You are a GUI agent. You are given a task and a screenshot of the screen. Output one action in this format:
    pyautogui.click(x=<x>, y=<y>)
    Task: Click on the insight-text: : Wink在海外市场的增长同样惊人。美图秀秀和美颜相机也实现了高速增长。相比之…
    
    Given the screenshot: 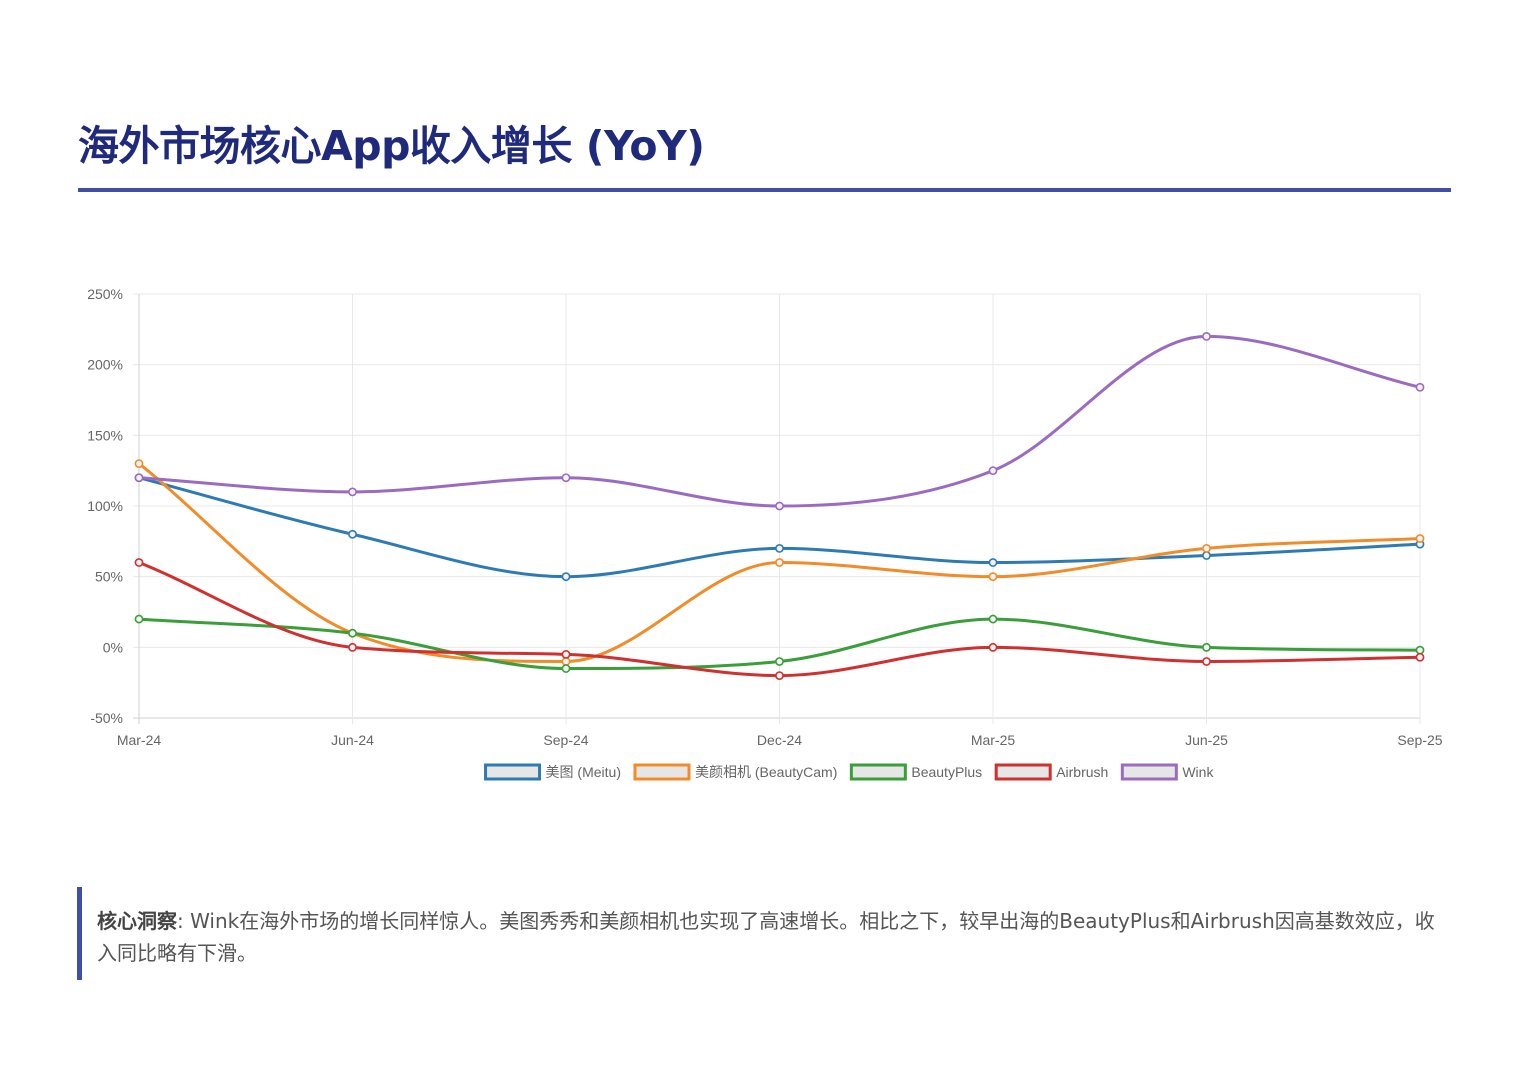 What is the action you would take?
    pyautogui.click(x=766, y=937)
    